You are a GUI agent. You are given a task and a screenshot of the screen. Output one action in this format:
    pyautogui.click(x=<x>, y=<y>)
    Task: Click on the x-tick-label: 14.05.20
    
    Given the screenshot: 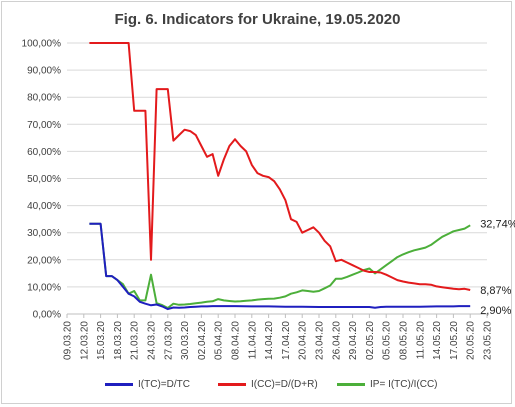 What is the action you would take?
    pyautogui.click(x=437, y=340)
    